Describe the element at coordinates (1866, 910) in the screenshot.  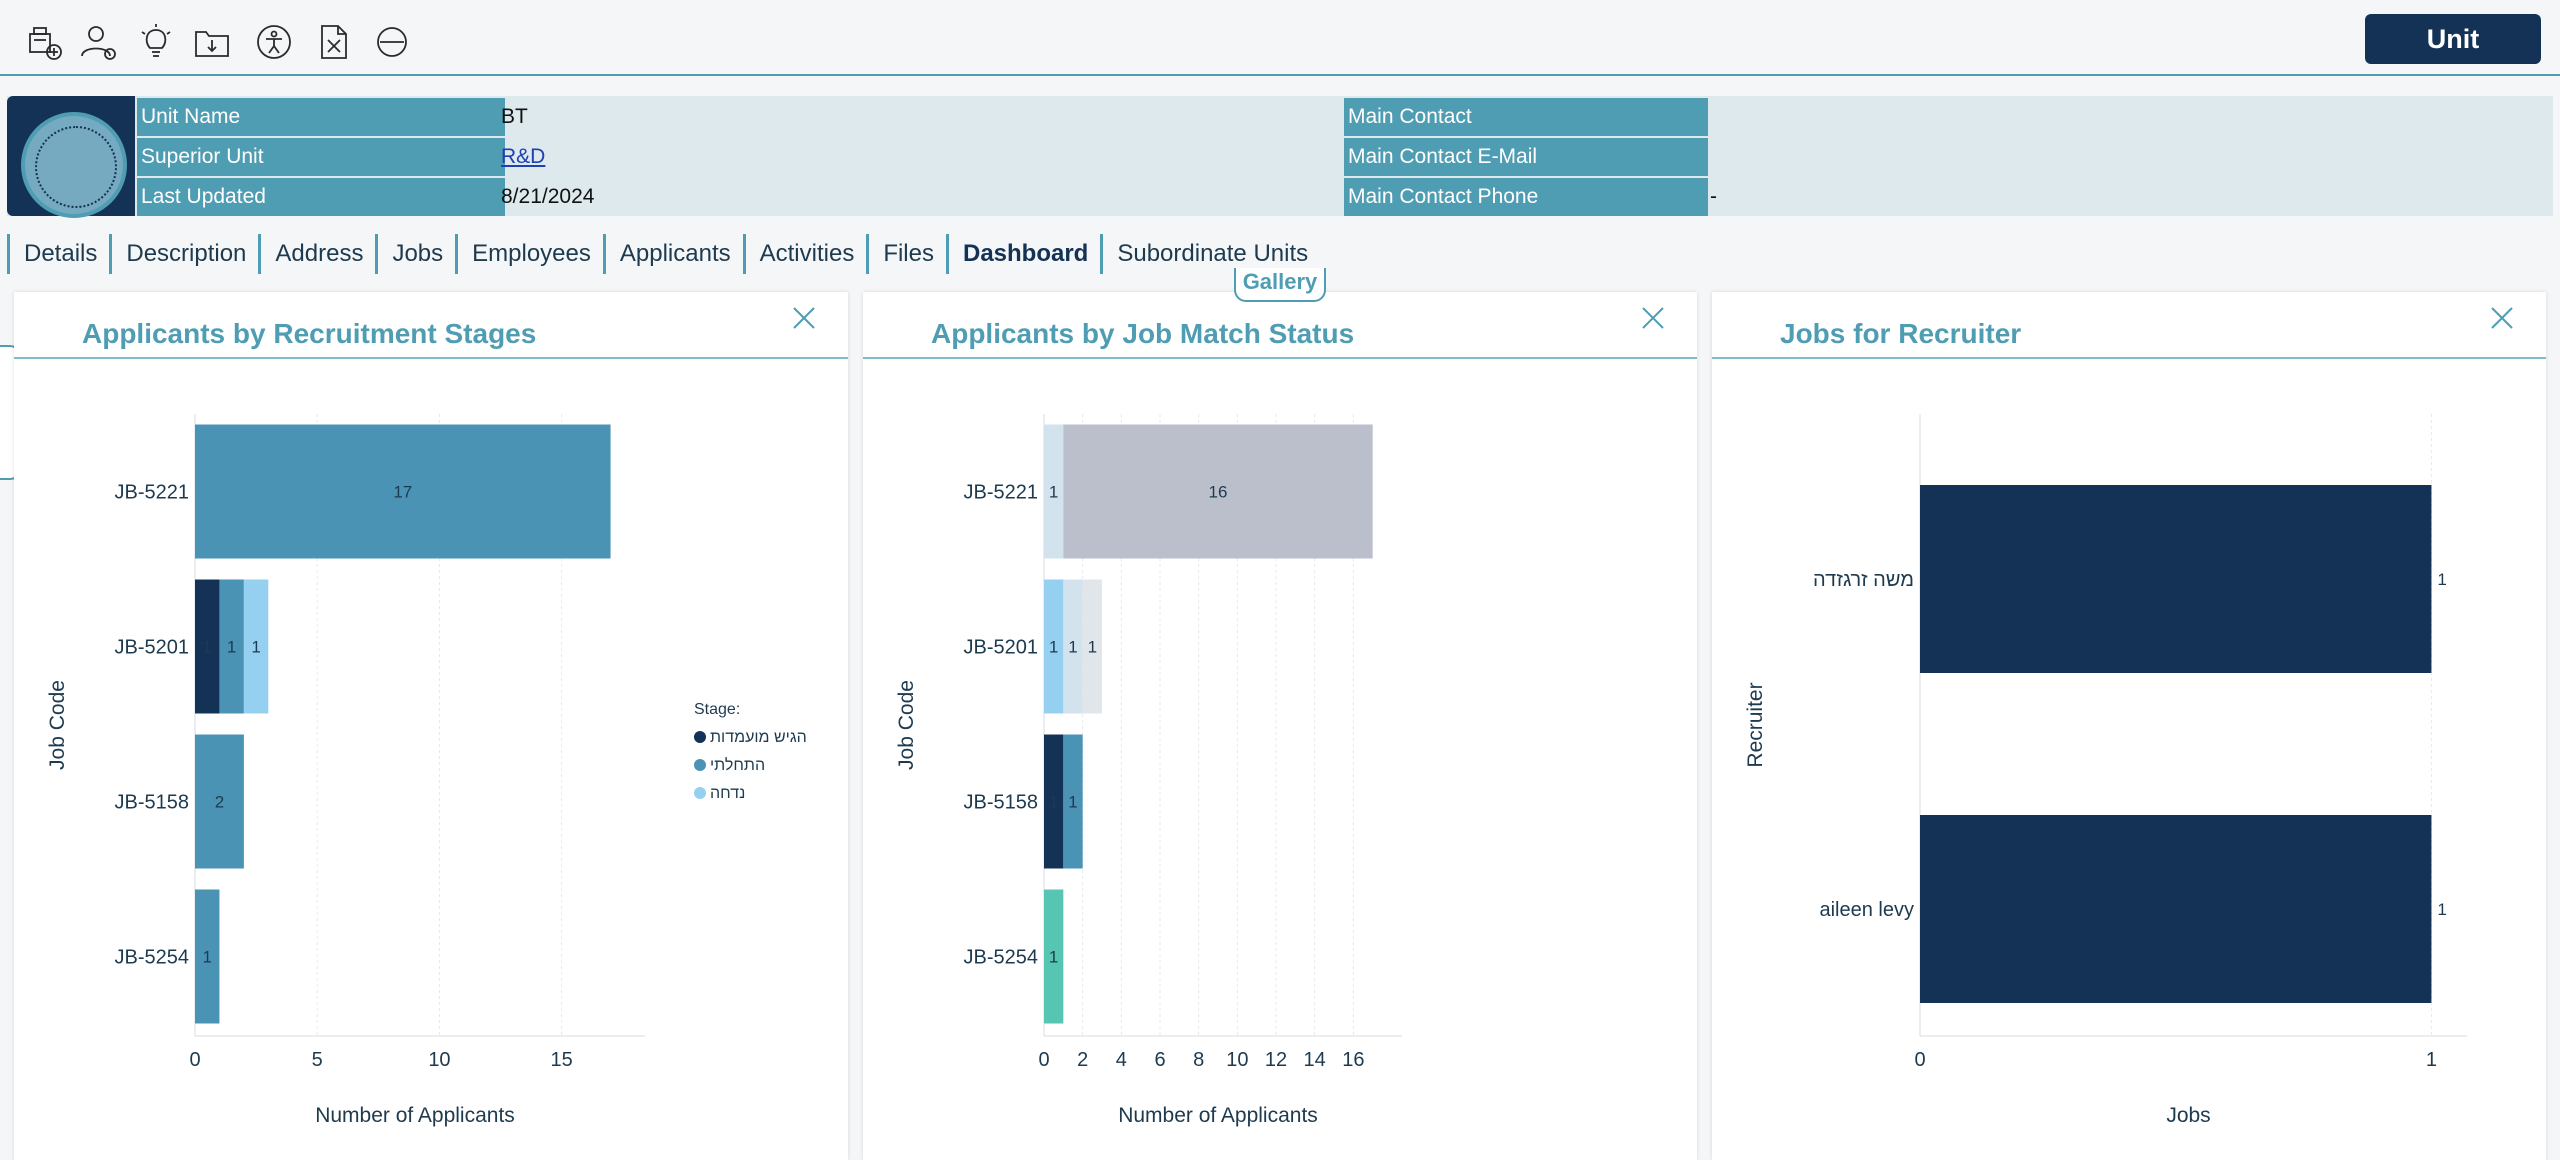
I see `y-tick-label: aileen levy` at that location.